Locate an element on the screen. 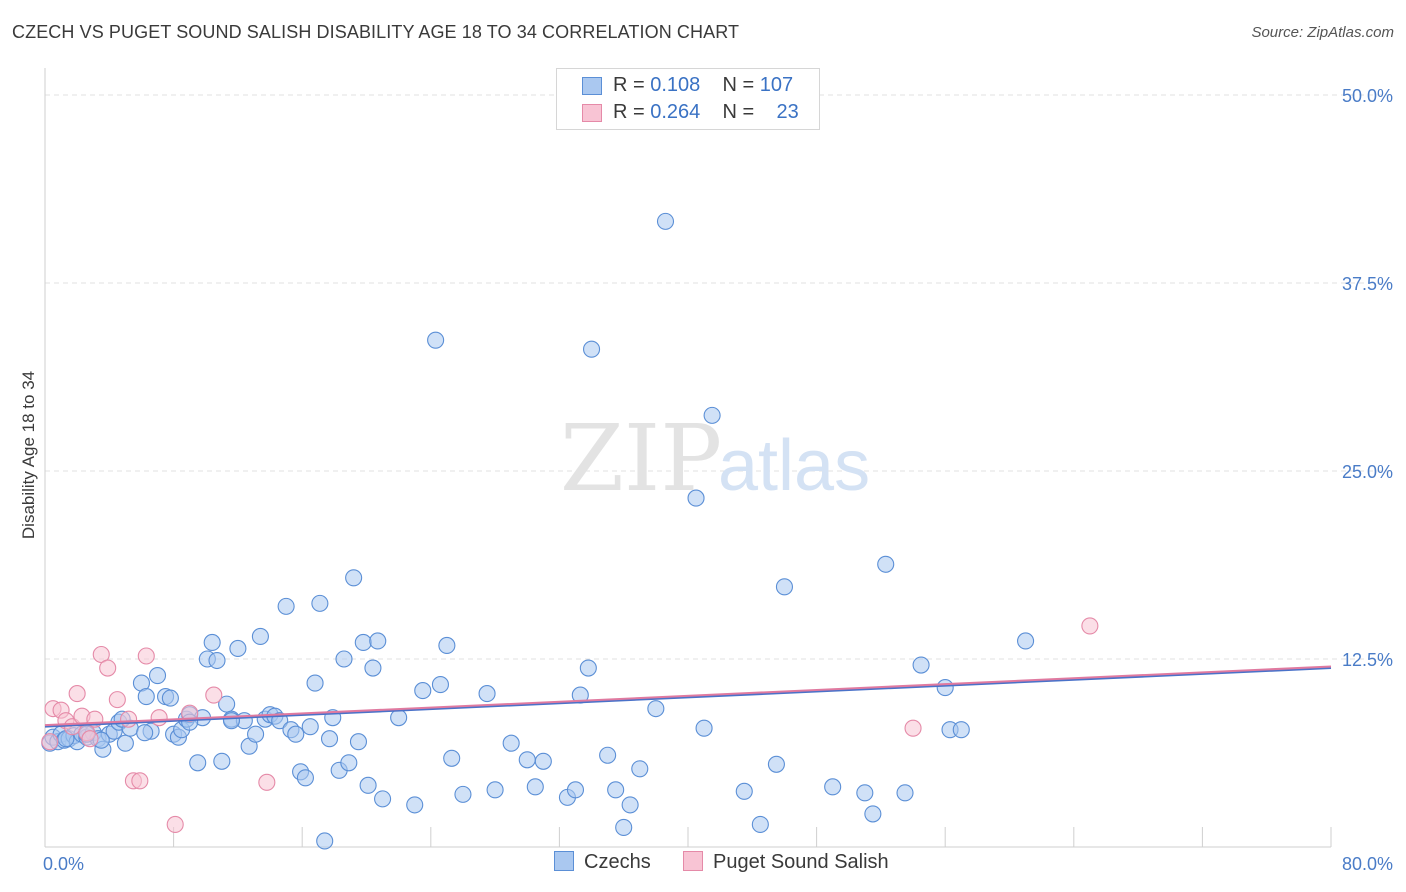 This screenshot has width=1406, height=892. czechs-trend-line is located at coordinates (688, 697).